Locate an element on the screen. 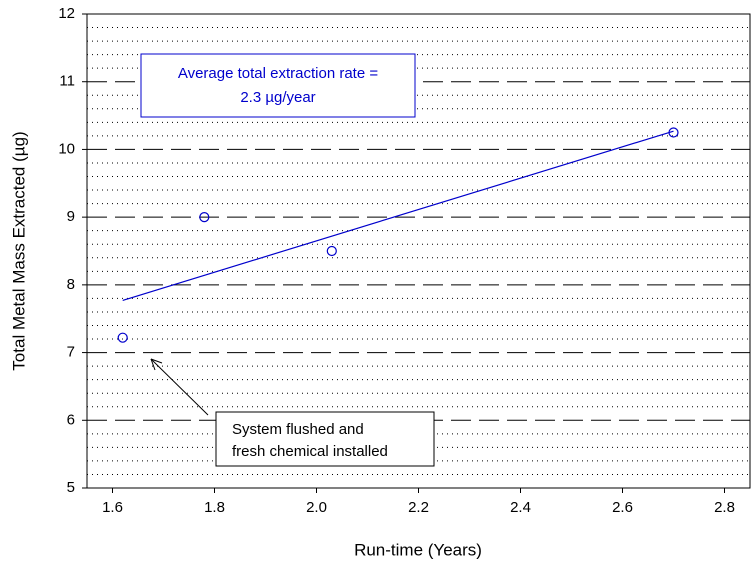  arrow-head is located at coordinates (156, 364).